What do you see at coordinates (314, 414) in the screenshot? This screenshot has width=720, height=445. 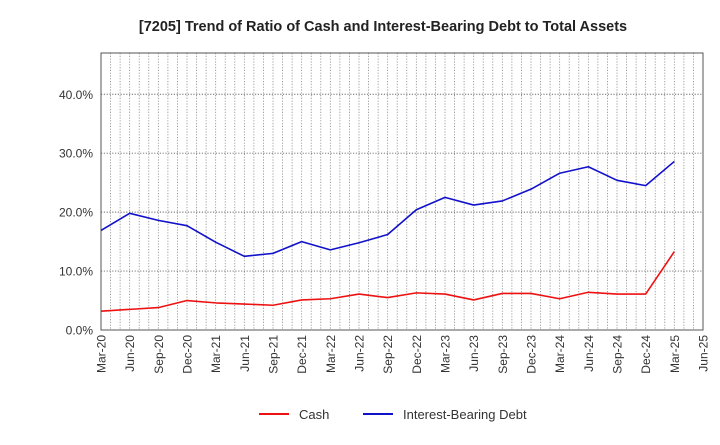 I see `legend-label-cash: Cash` at bounding box center [314, 414].